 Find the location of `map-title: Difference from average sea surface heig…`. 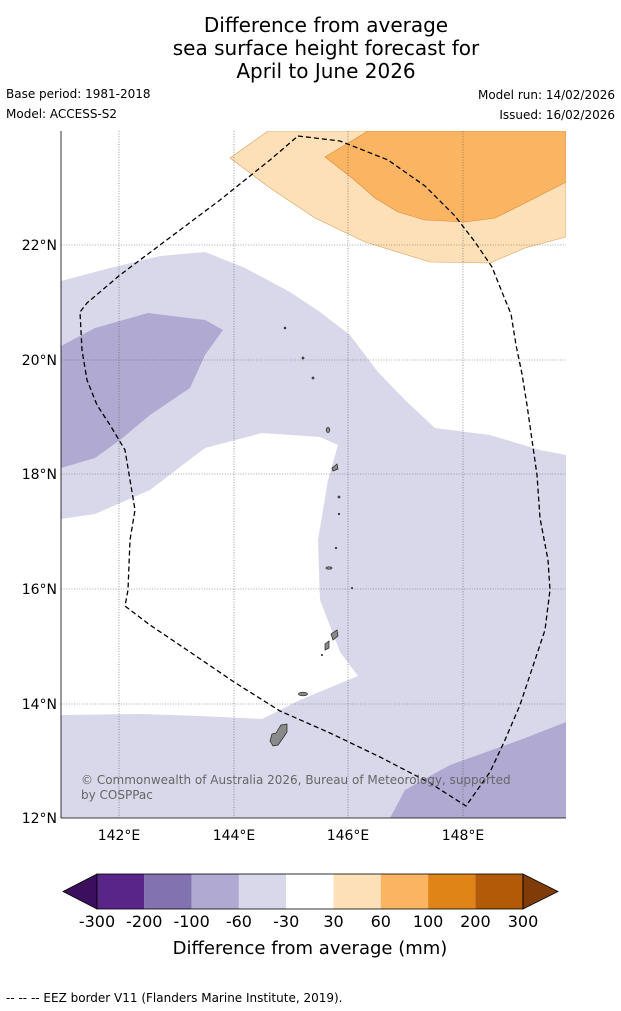

map-title: Difference from average sea surface heig… is located at coordinates (310, 48).